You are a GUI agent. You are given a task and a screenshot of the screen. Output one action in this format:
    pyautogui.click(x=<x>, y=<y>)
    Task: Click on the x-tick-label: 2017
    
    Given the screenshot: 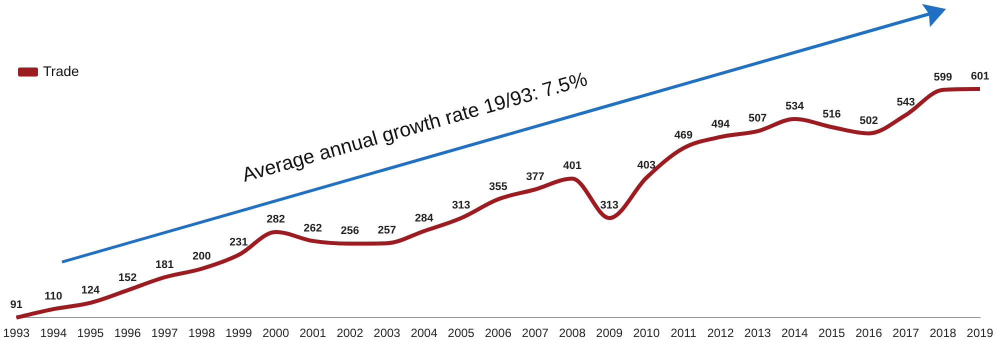 What is the action you would take?
    pyautogui.click(x=906, y=333)
    